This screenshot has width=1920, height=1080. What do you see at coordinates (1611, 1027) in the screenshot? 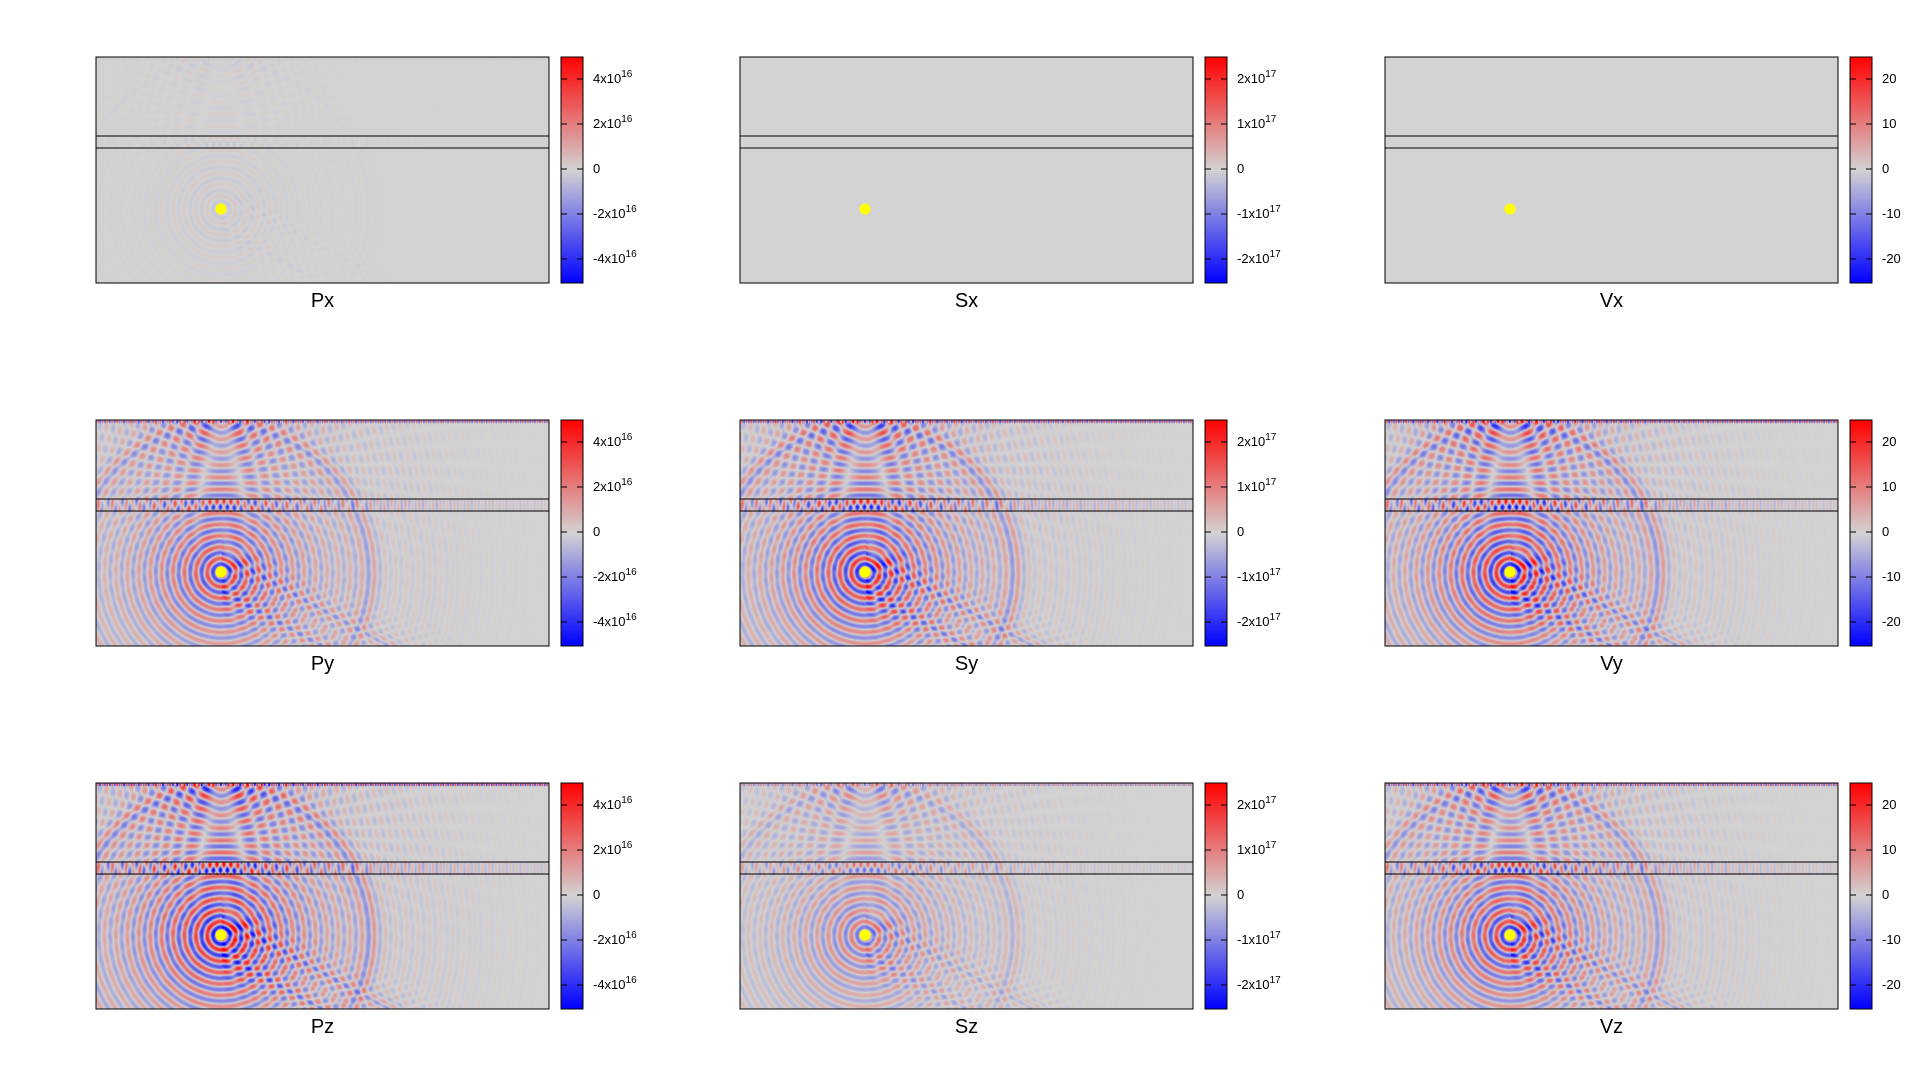
I see `panel-title: Vz` at bounding box center [1611, 1027].